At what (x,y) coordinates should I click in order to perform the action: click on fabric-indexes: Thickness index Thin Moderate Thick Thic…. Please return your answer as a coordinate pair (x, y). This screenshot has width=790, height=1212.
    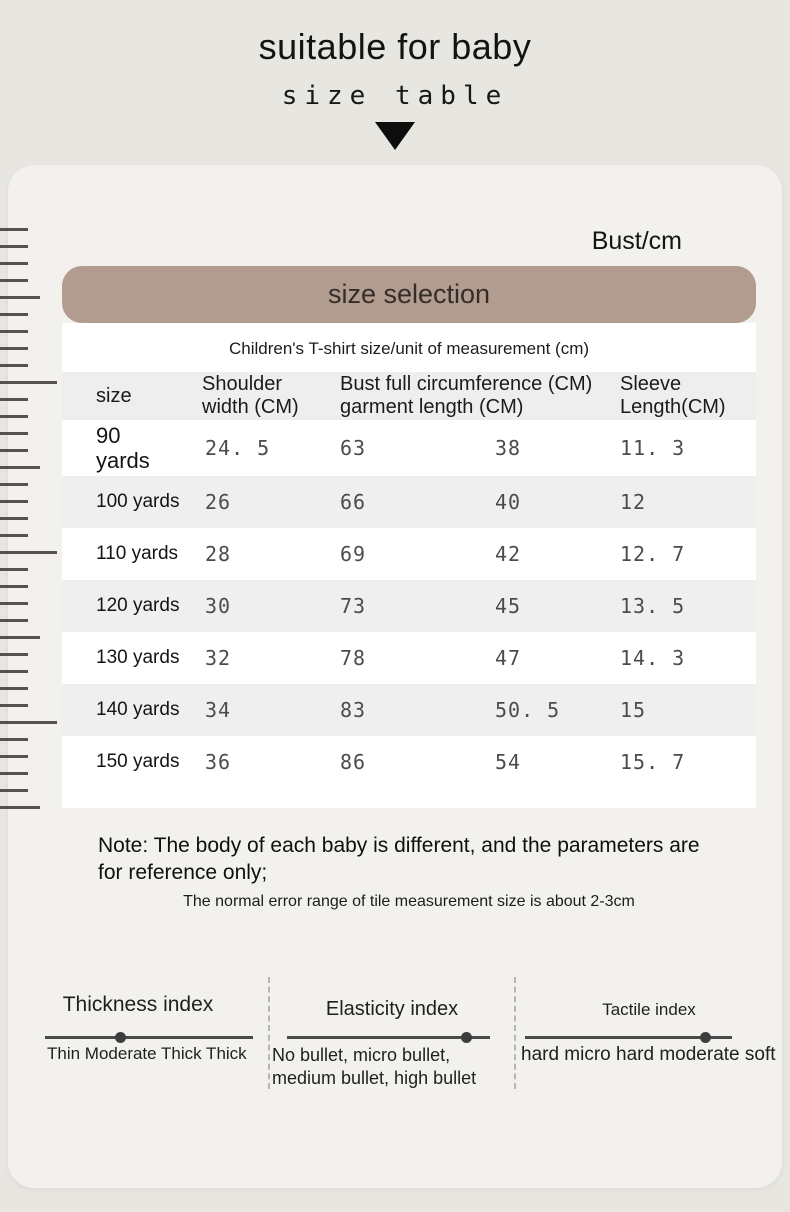
    Looking at the image, I should click on (395, 1033).